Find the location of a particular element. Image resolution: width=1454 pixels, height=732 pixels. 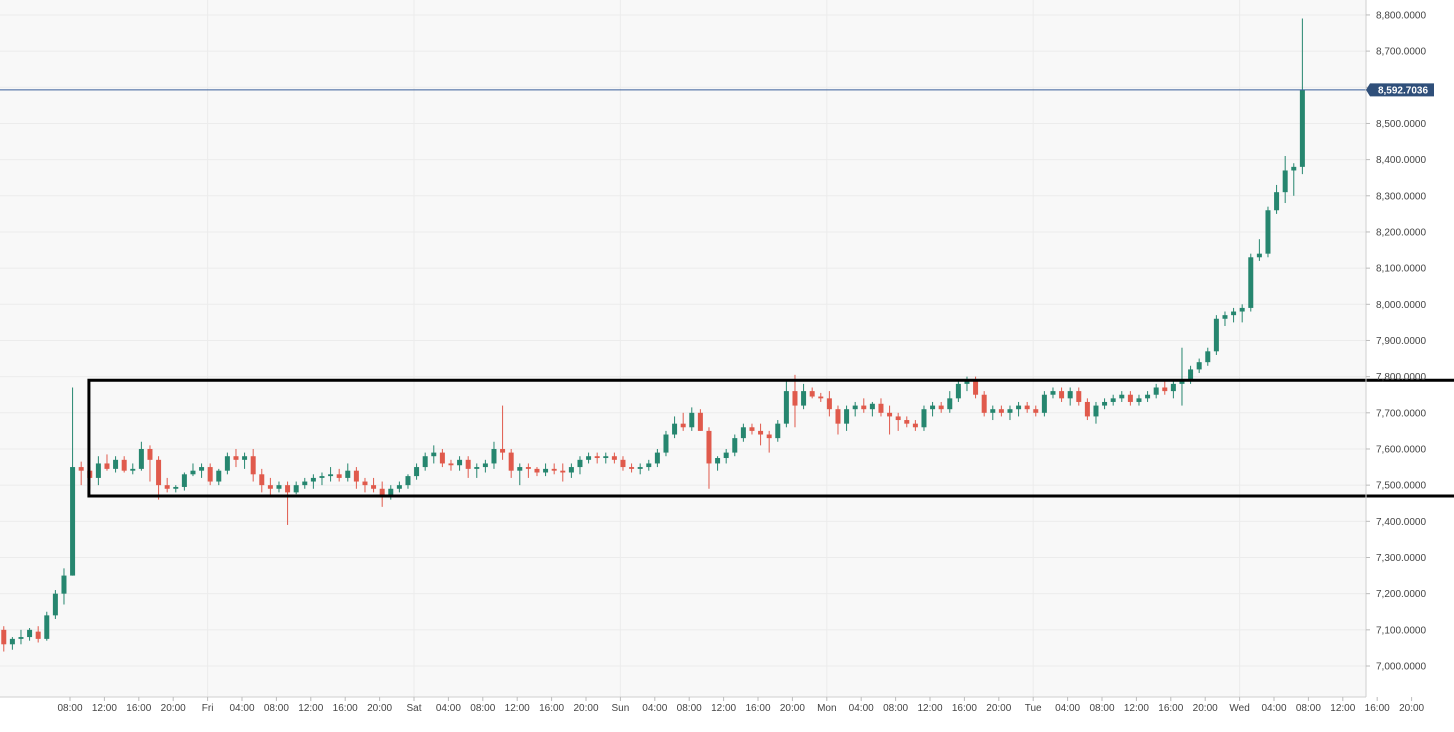

y-tick-label: 7,500.0000 is located at coordinates (1401, 486).